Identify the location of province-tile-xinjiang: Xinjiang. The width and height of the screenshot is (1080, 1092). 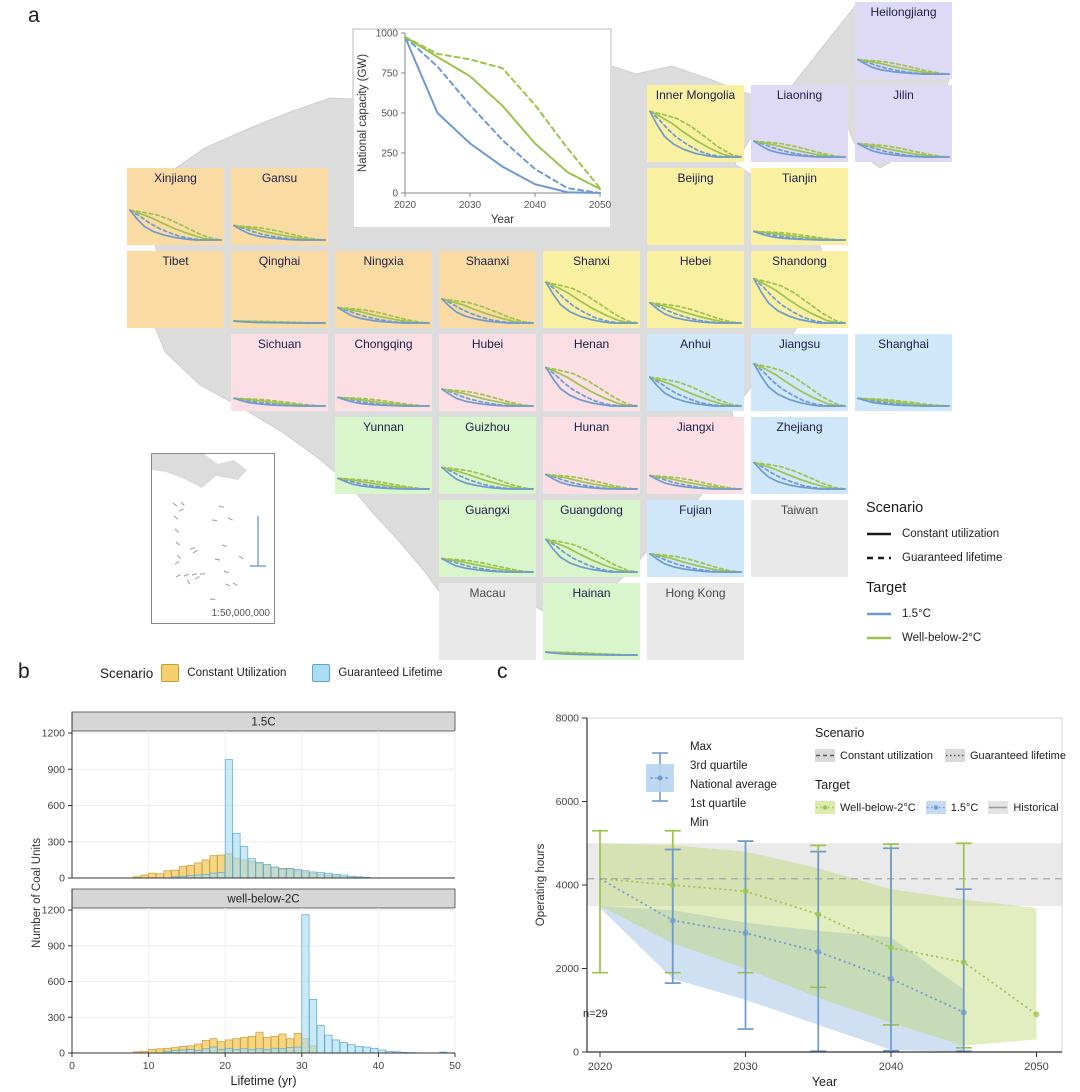
(175, 206).